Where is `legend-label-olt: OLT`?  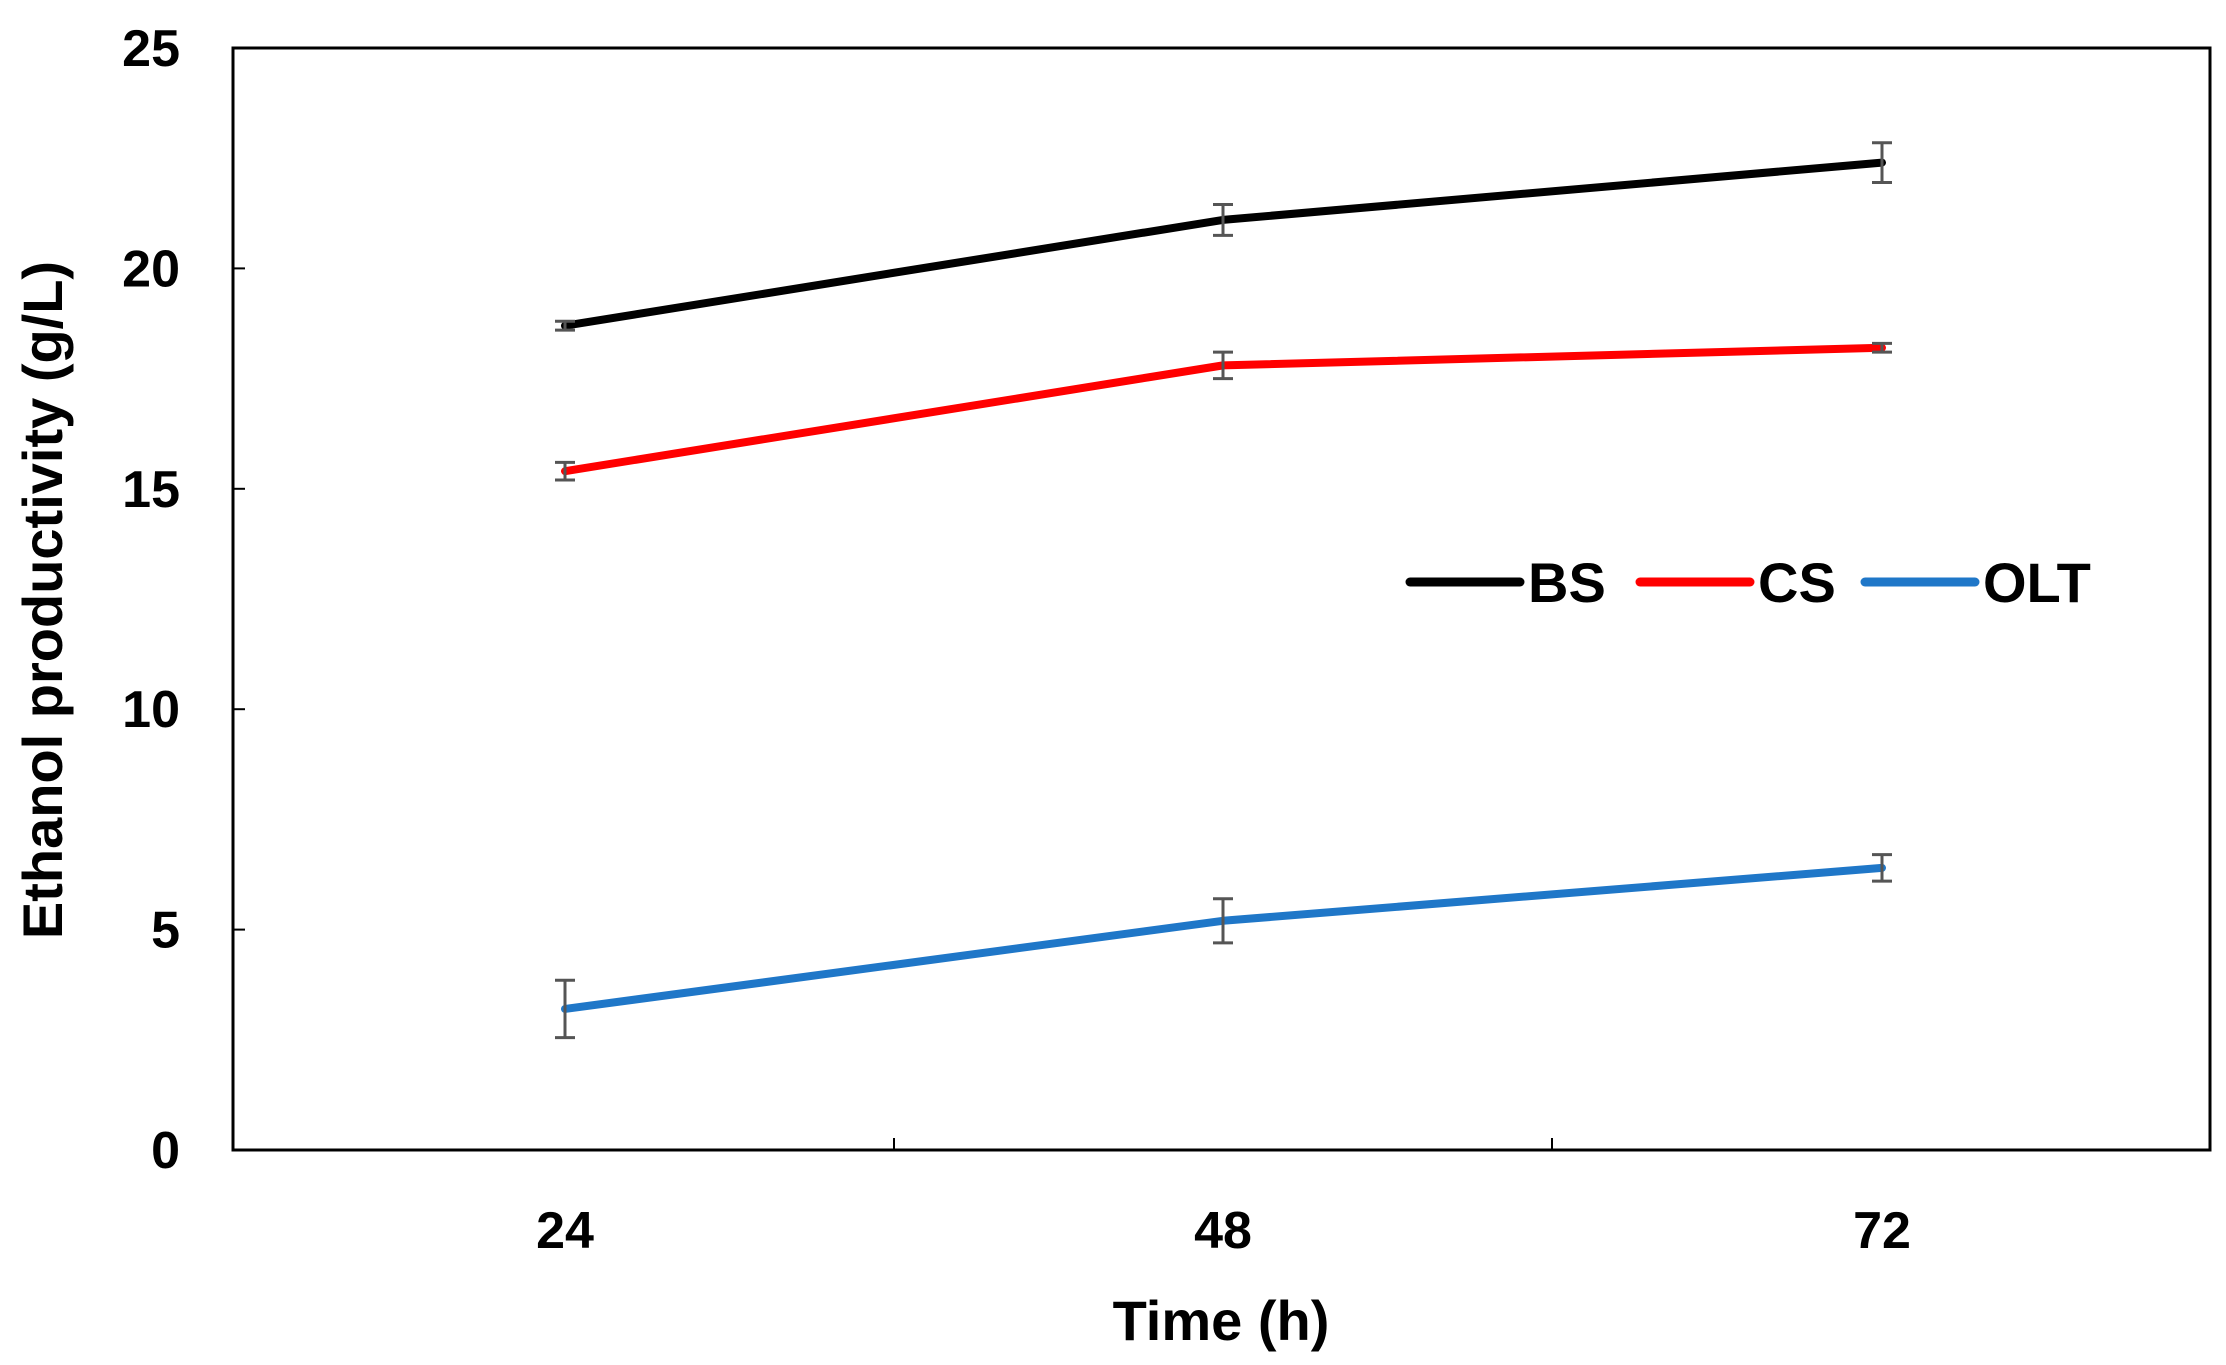 legend-label-olt: OLT is located at coordinates (2037, 582).